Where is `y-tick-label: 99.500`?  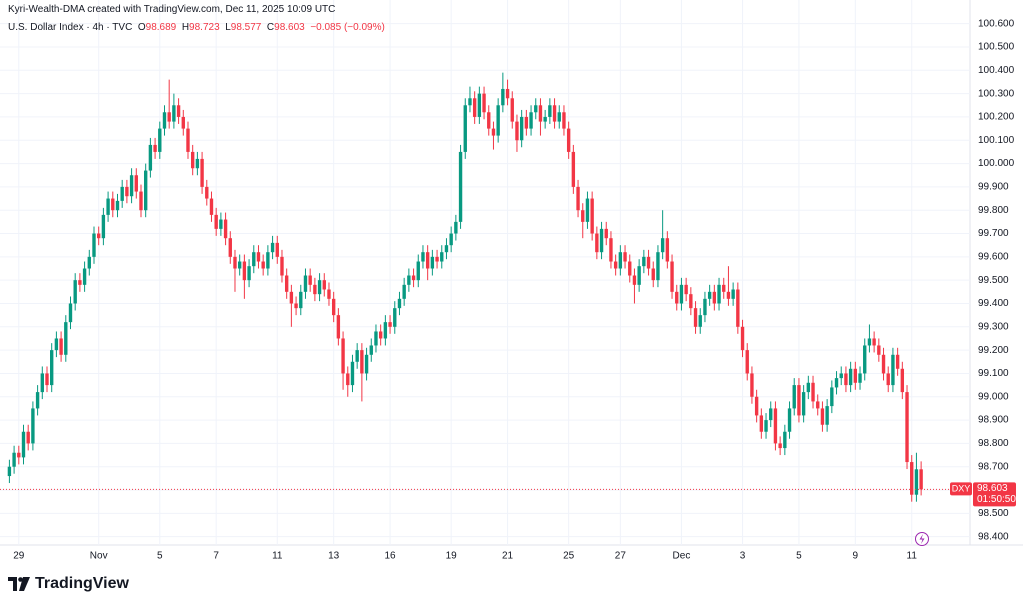
y-tick-label: 99.500 is located at coordinates (993, 280).